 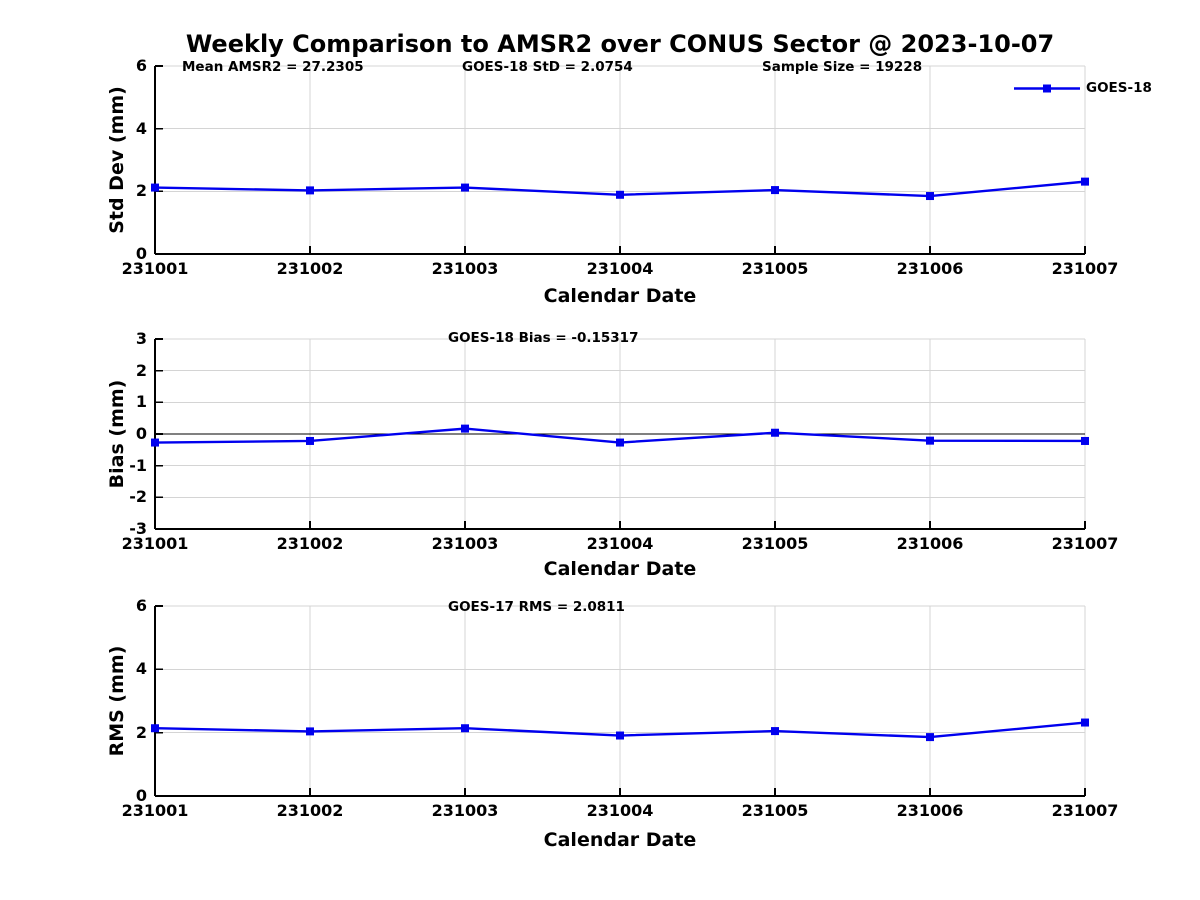 I want to click on annotation-sample-size: Sample Size = 19228, so click(x=842, y=67).